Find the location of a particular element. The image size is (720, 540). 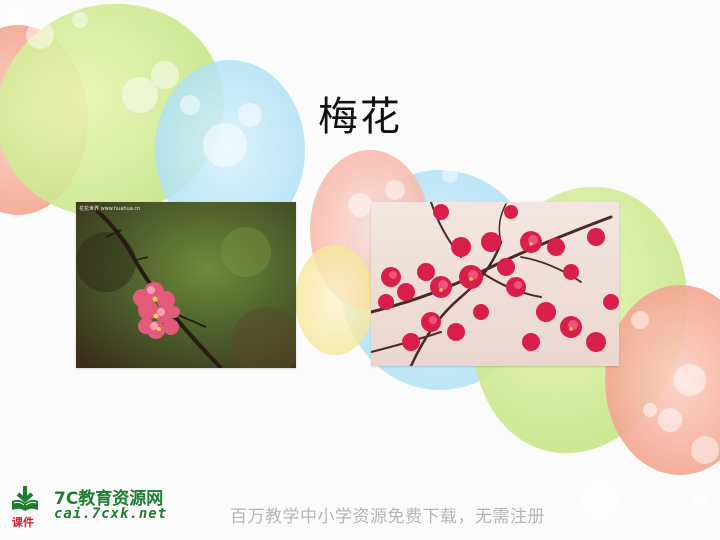

brand-url: cai.7cxk.net is located at coordinates (111, 514).